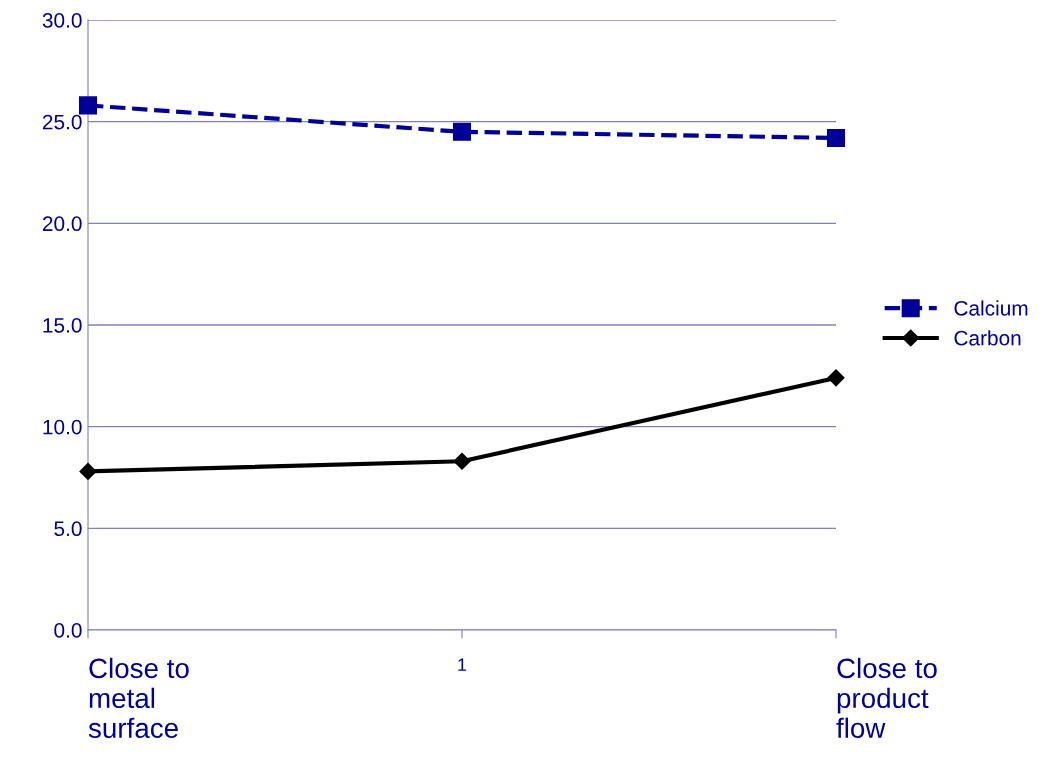  What do you see at coordinates (62, 325) in the screenshot?
I see `y-tick-label: 15.0` at bounding box center [62, 325].